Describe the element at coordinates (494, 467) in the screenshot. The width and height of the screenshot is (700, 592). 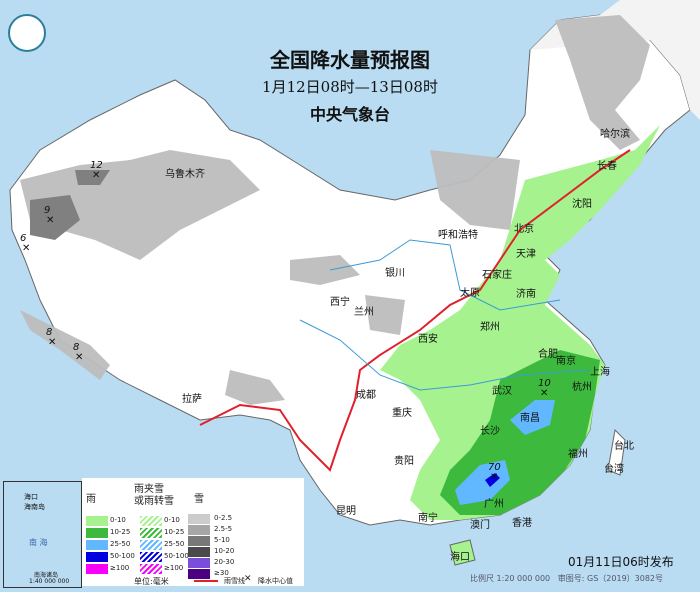
I see `precip-center-value: 70` at that location.